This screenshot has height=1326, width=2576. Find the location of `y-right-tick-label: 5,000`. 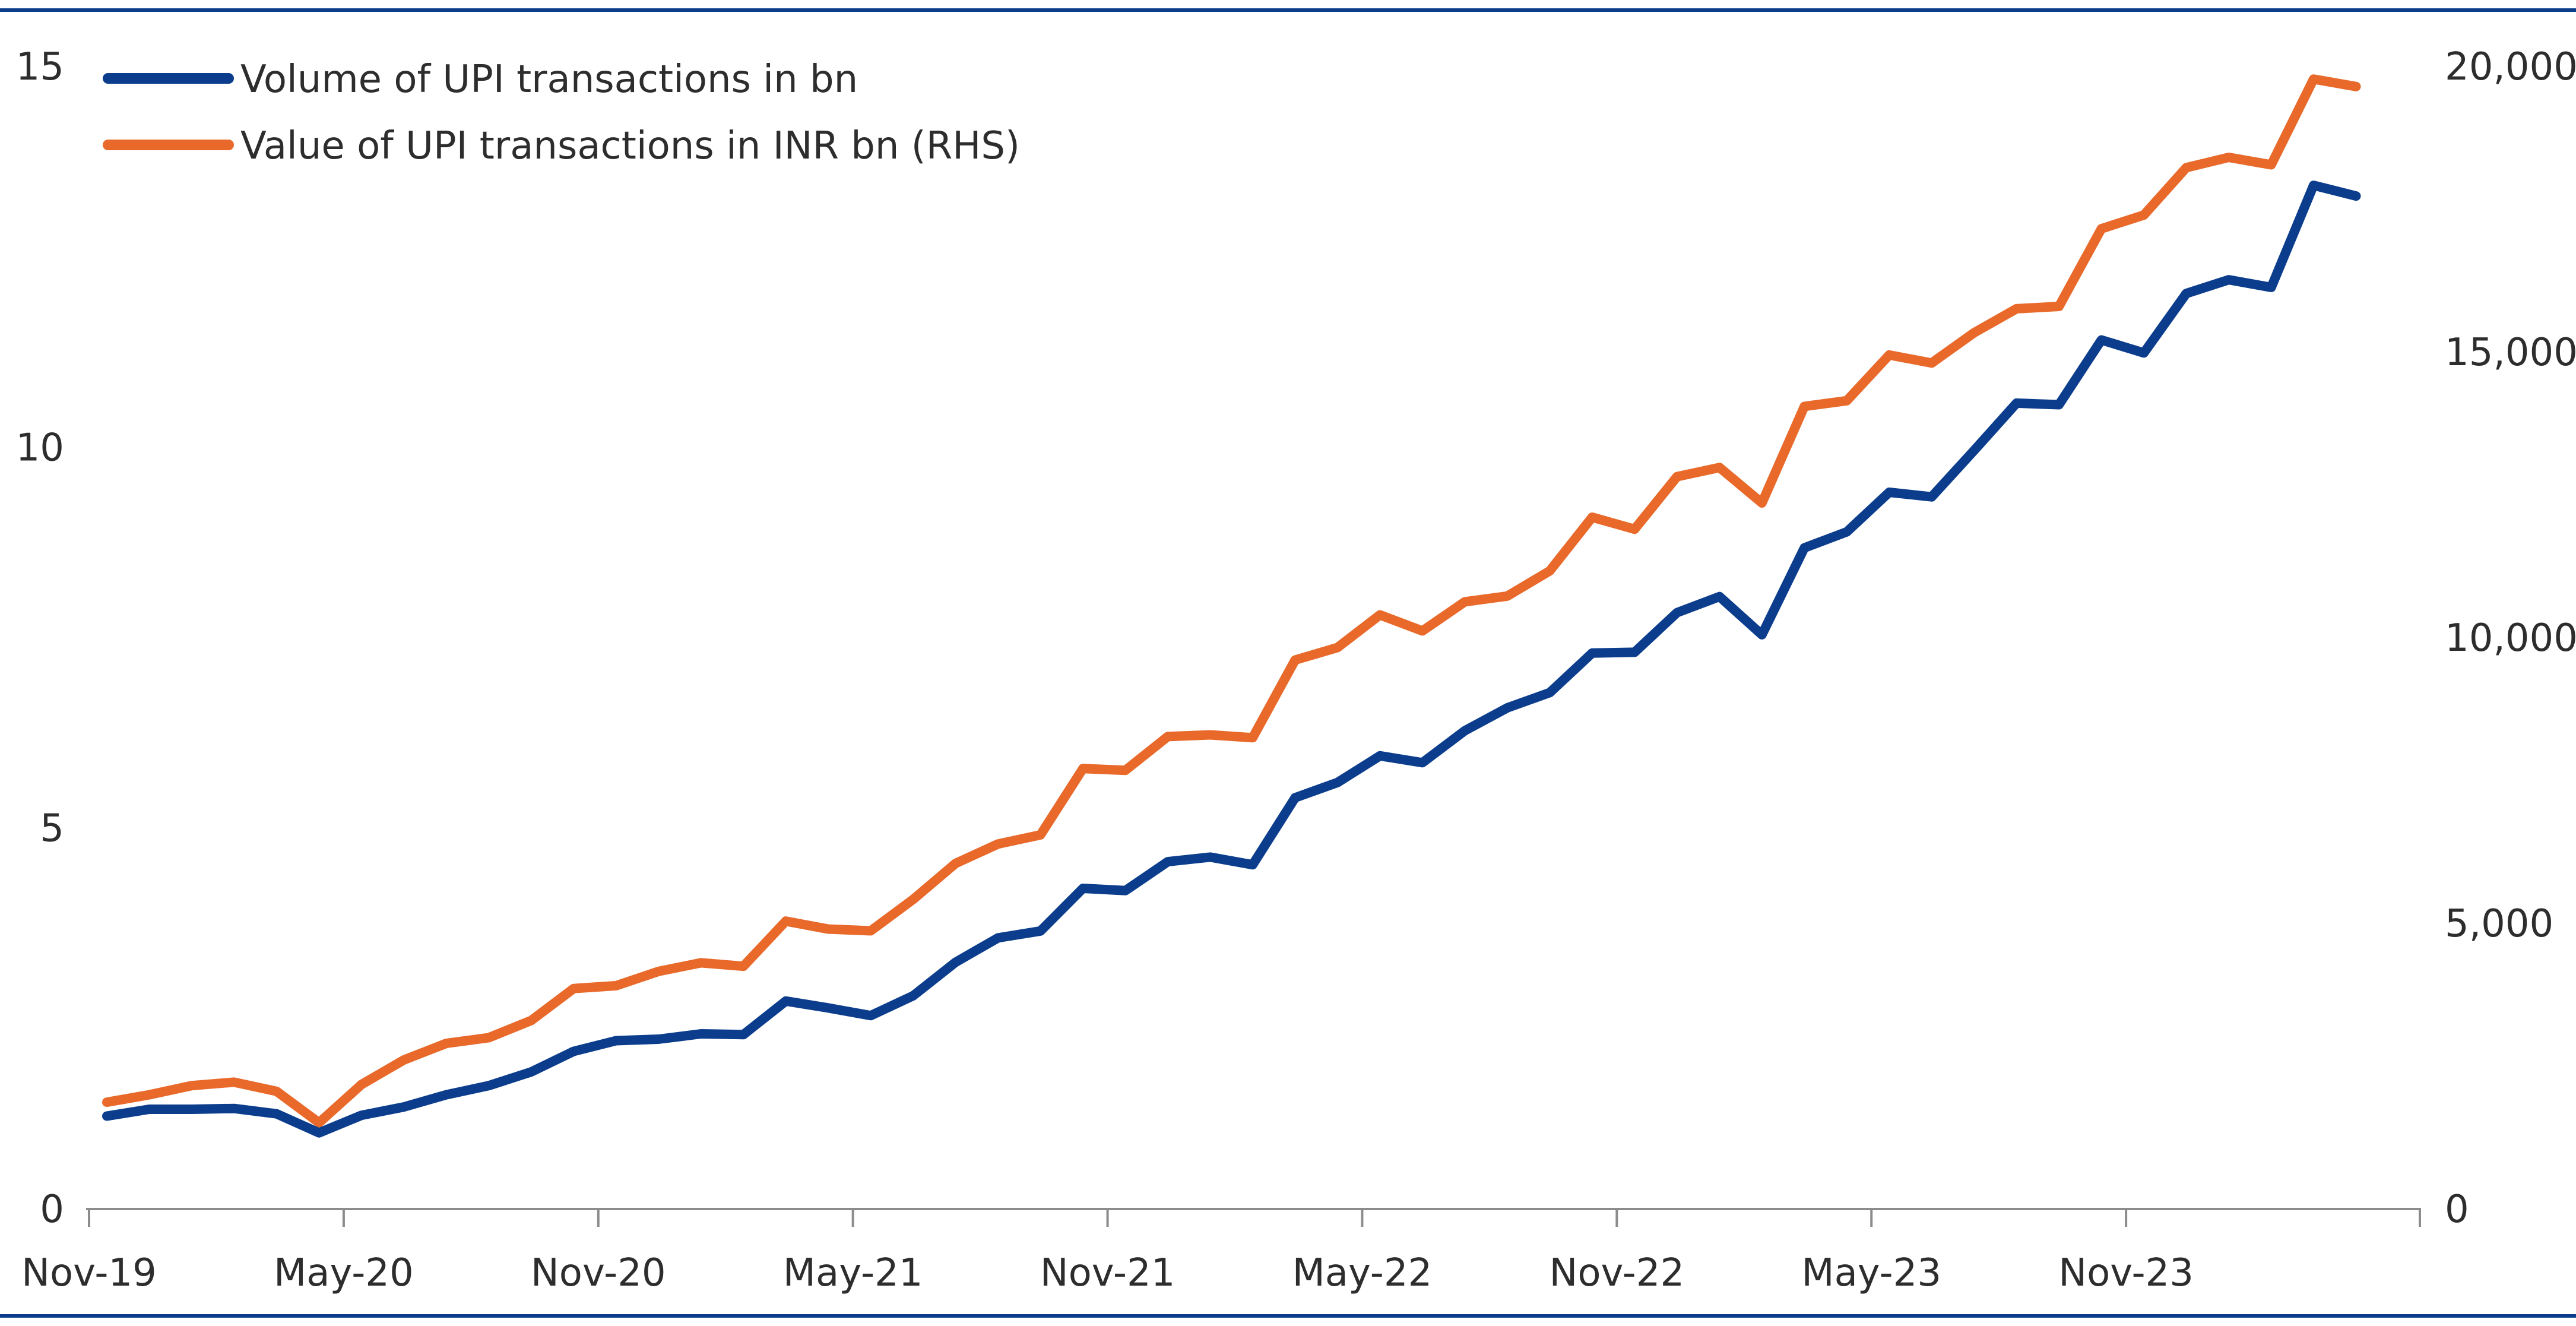

y-right-tick-label: 5,000 is located at coordinates (2499, 924).